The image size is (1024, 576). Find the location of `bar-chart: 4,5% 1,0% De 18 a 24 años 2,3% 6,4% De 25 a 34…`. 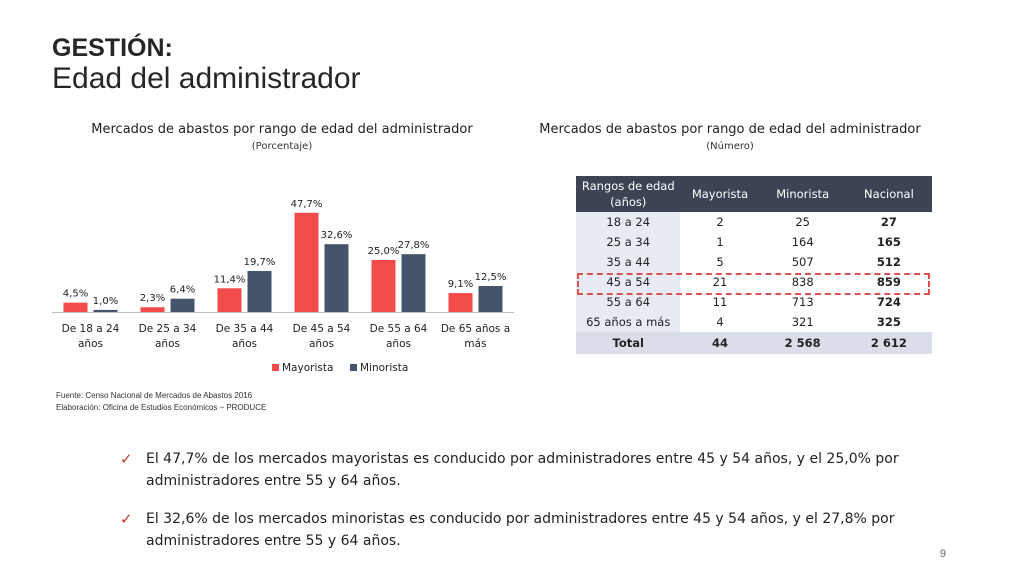

bar-chart: 4,5% 1,0% De 18 a 24 años 2,3% 6,4% De 25 a 34… is located at coordinates (283, 286).